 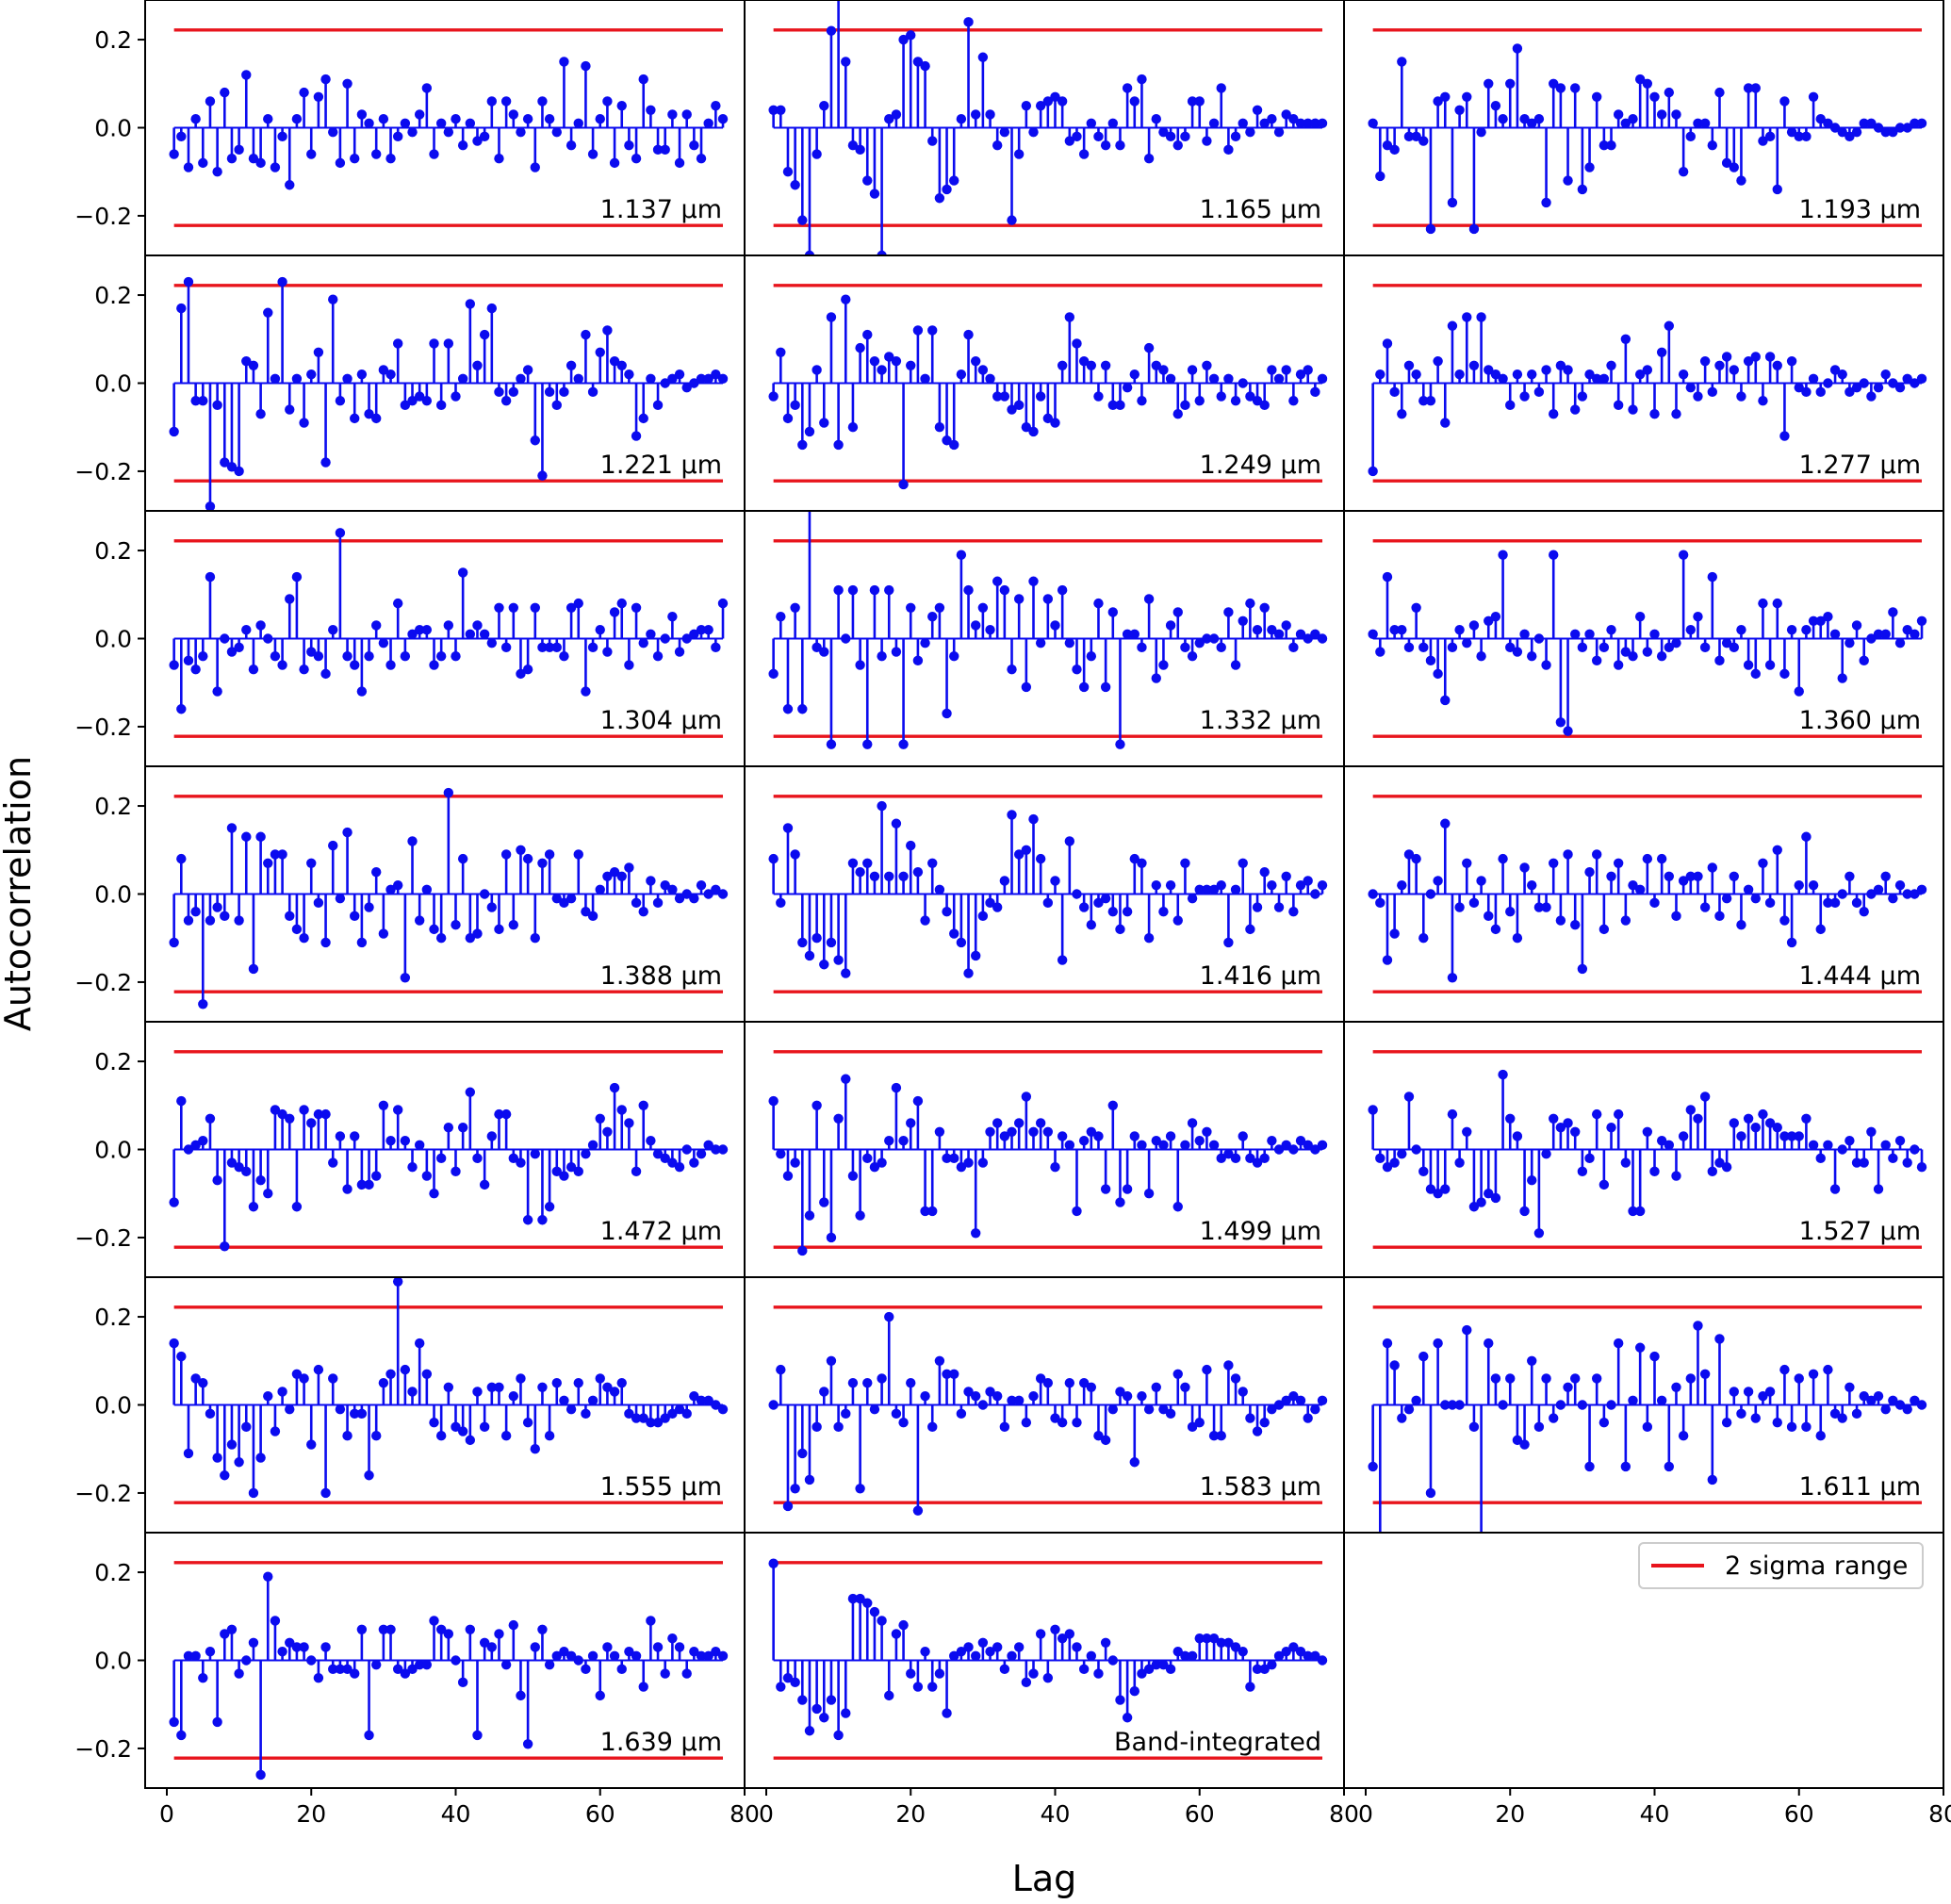 What do you see at coordinates (417, 1680) in the screenshot?
I see `panel-19: 1.639 μm−0.20.00.20 20 40 60 80` at bounding box center [417, 1680].